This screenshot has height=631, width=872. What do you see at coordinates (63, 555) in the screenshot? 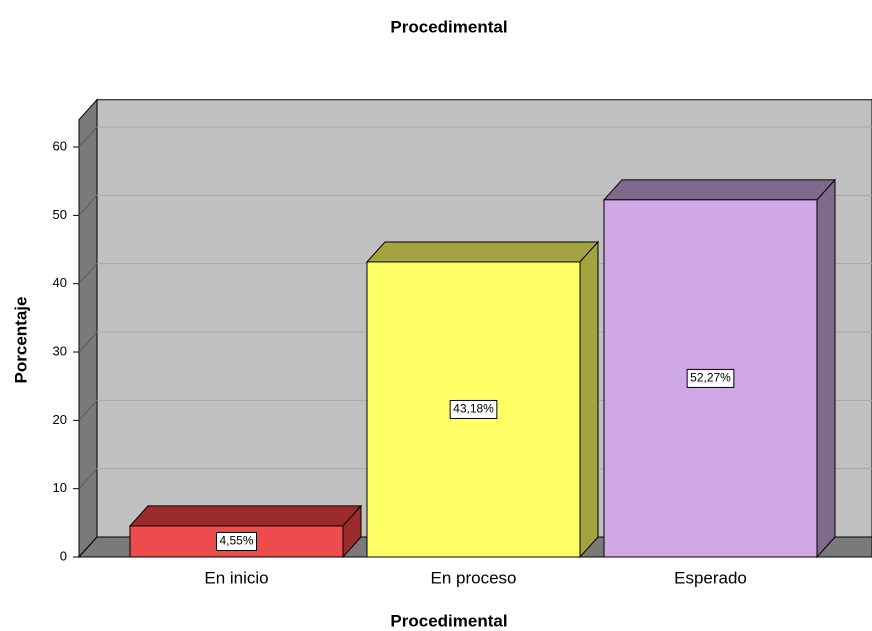
I see `y-tick-label: 0` at bounding box center [63, 555].